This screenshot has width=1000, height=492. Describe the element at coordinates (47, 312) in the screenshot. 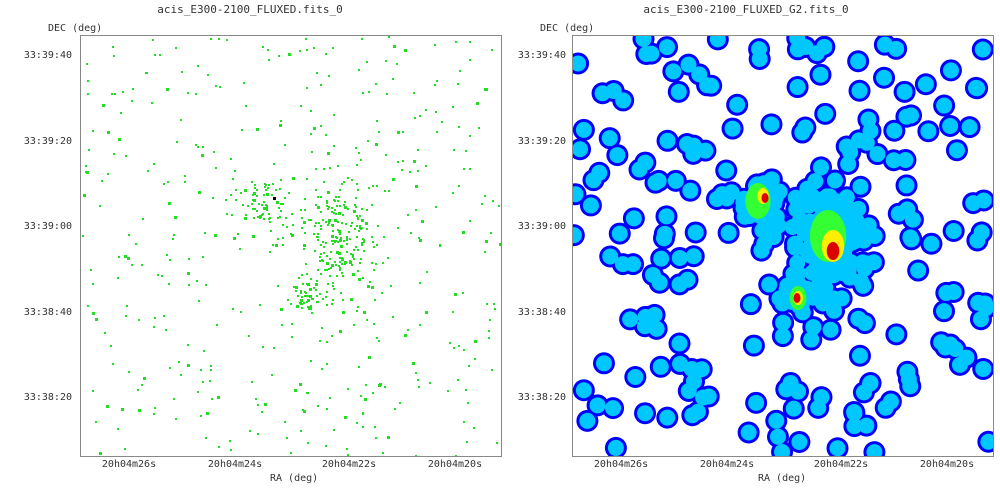

I see `left-ytick: 33:38:40` at that location.